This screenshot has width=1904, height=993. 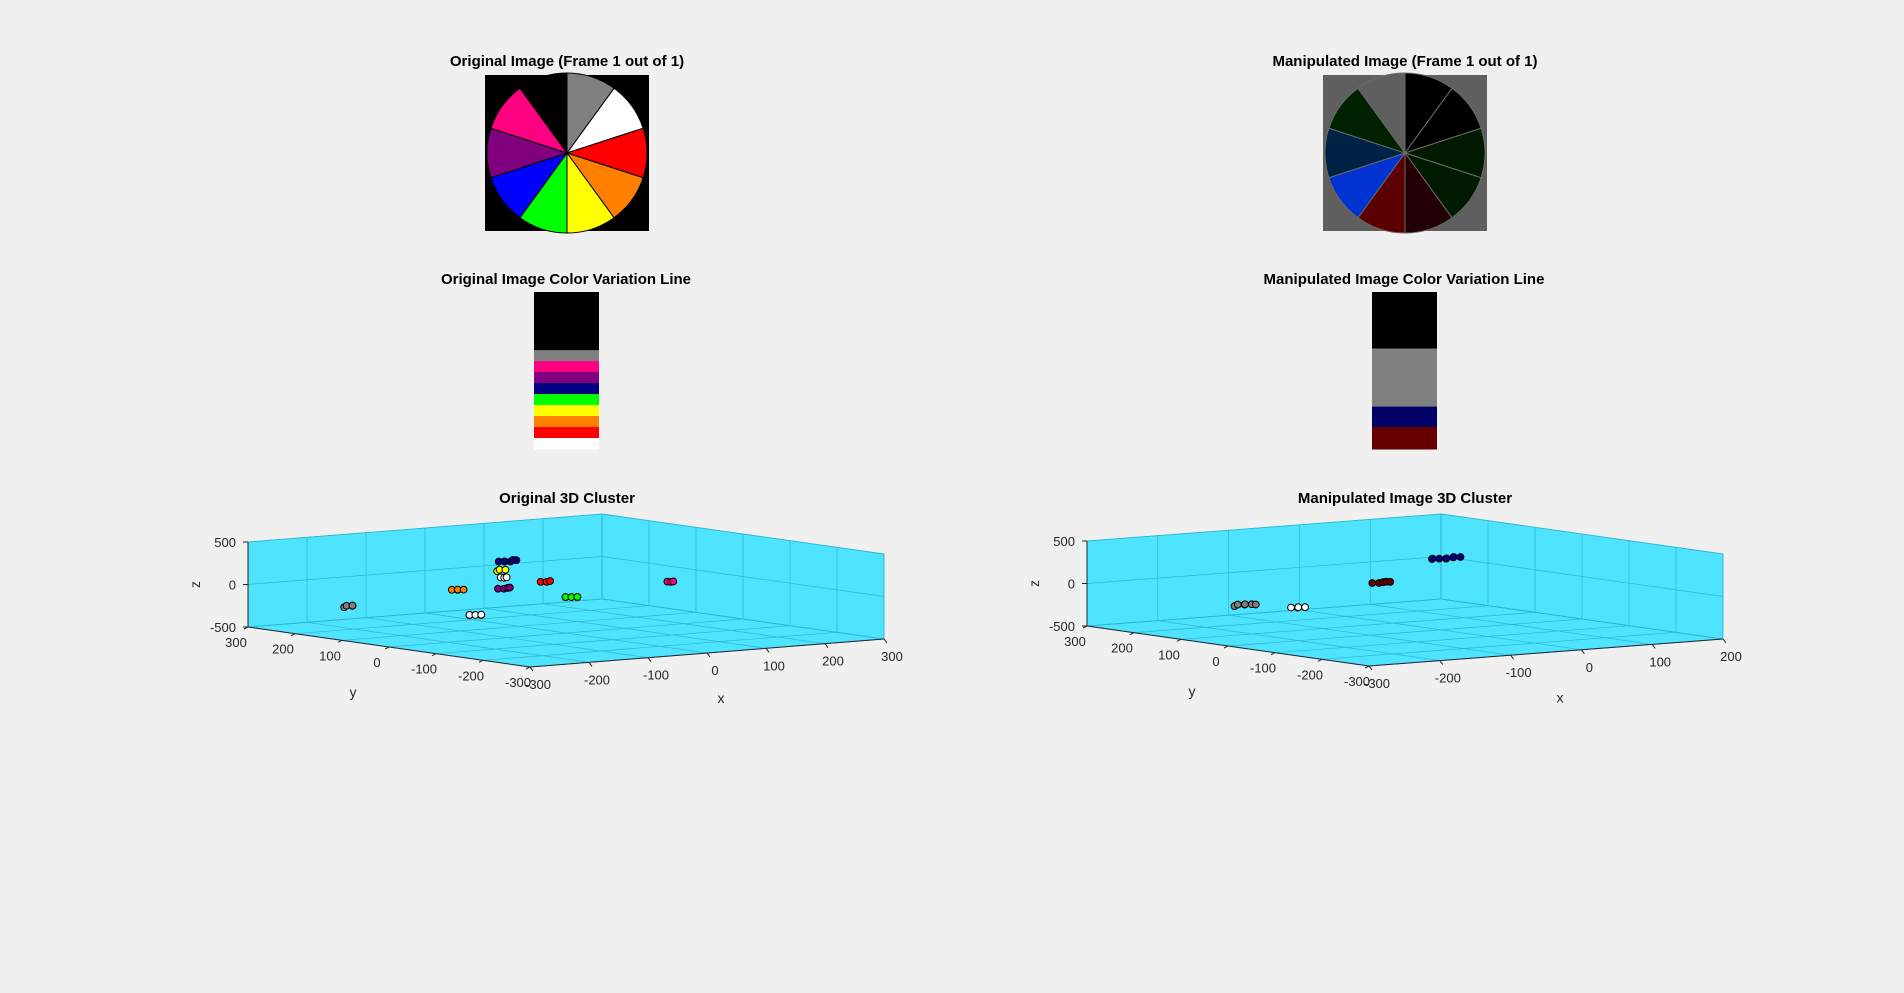 I want to click on original-image-panel: Original Image (Frame 1 out of 1), so click(x=567, y=143).